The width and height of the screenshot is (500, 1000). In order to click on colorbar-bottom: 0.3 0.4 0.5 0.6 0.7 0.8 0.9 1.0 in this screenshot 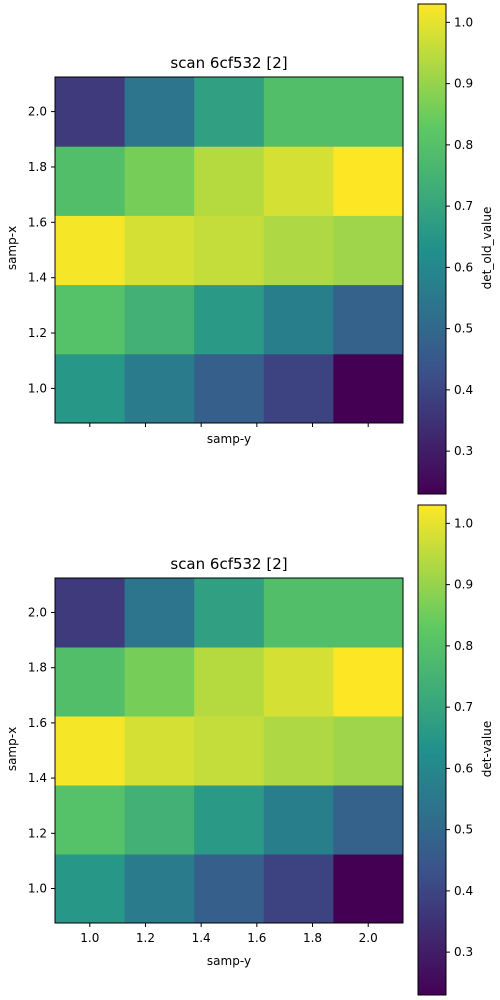, I will do `click(445, 750)`.